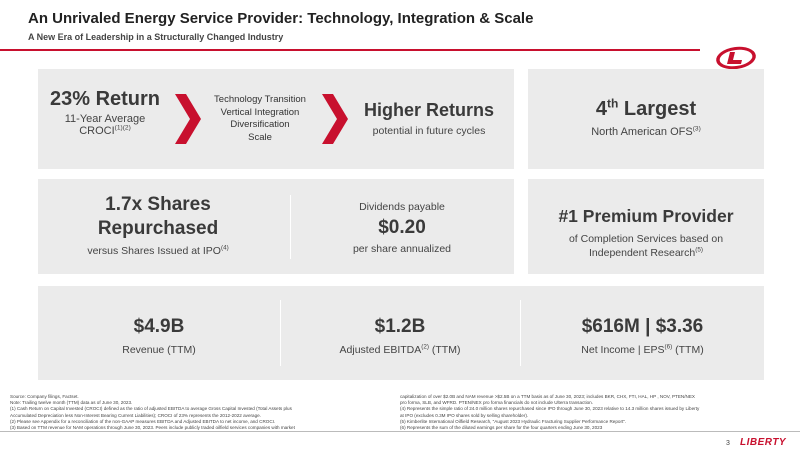  I want to click on shares-panel, so click(276, 226).